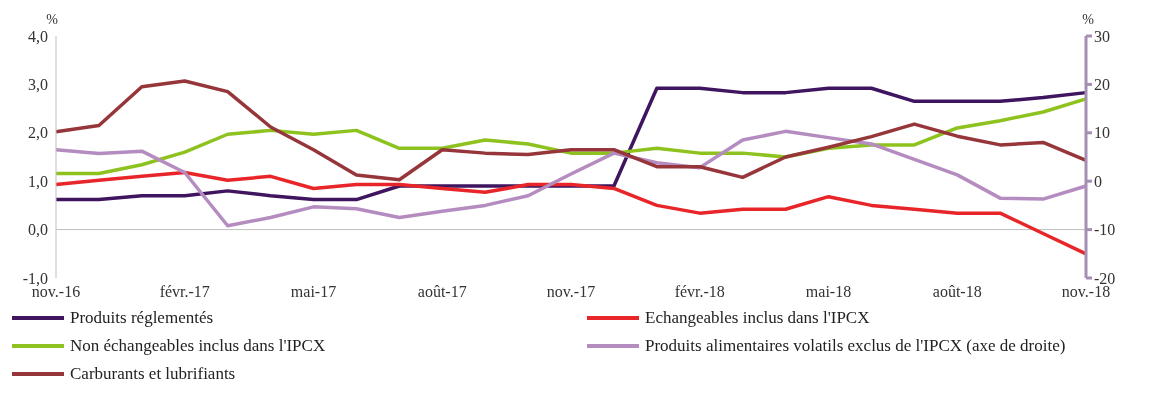 Image resolution: width=1160 pixels, height=408 pixels. Describe the element at coordinates (1102, 36) in the screenshot. I see `y2-tick-label: 30` at that location.